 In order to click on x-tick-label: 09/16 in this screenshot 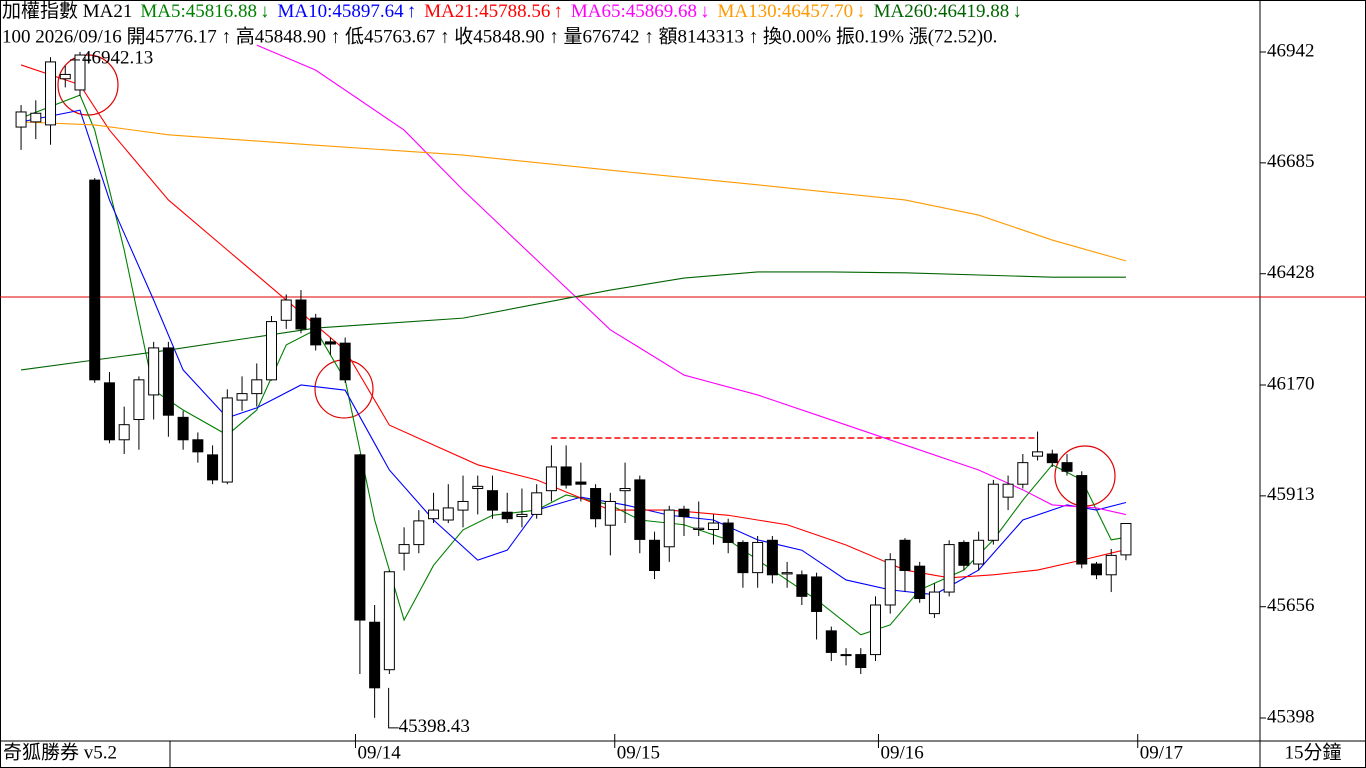, I will do `click(901, 752)`.